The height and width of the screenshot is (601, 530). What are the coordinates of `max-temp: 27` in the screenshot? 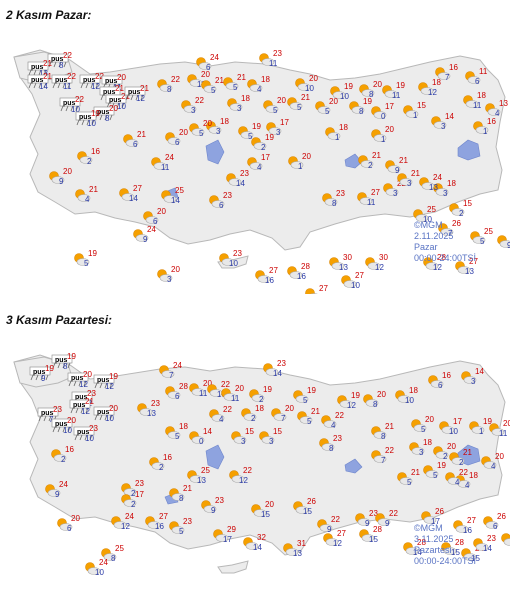 It's located at (359, 275).